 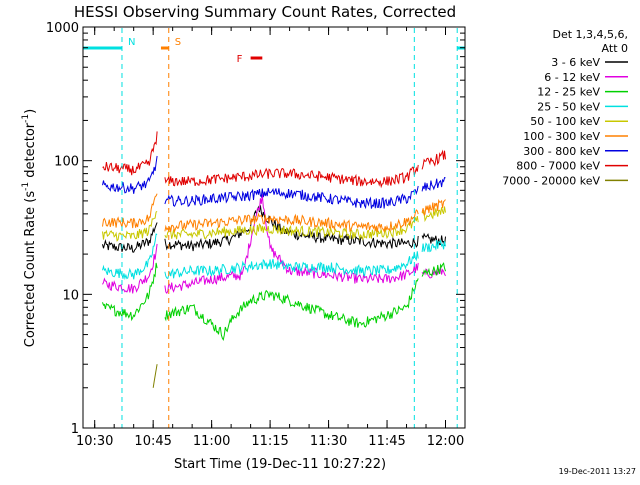 What do you see at coordinates (565, 121) in the screenshot?
I see `legend-label: 50 - 100 keV` at bounding box center [565, 121].